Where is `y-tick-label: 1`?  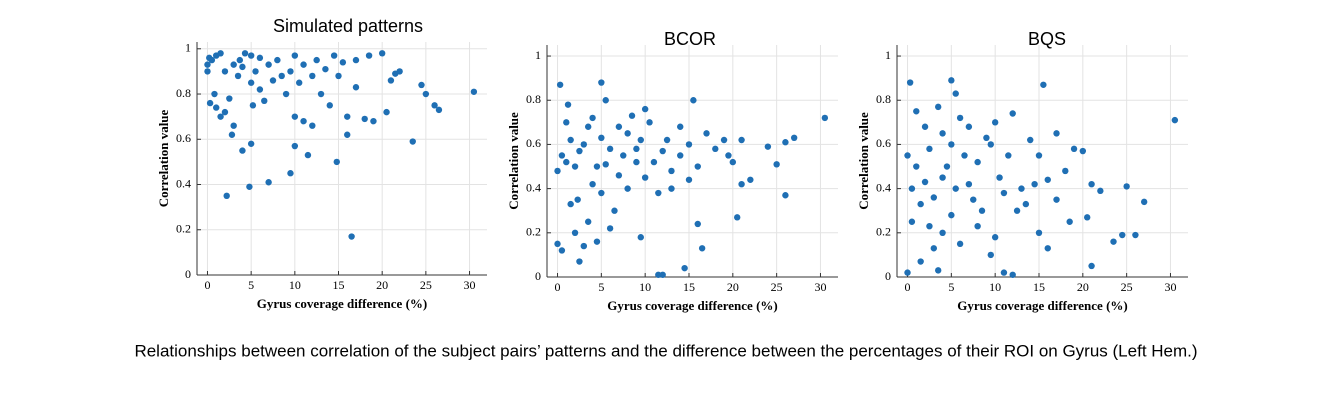
y-tick-label: 1 is located at coordinates (188, 48).